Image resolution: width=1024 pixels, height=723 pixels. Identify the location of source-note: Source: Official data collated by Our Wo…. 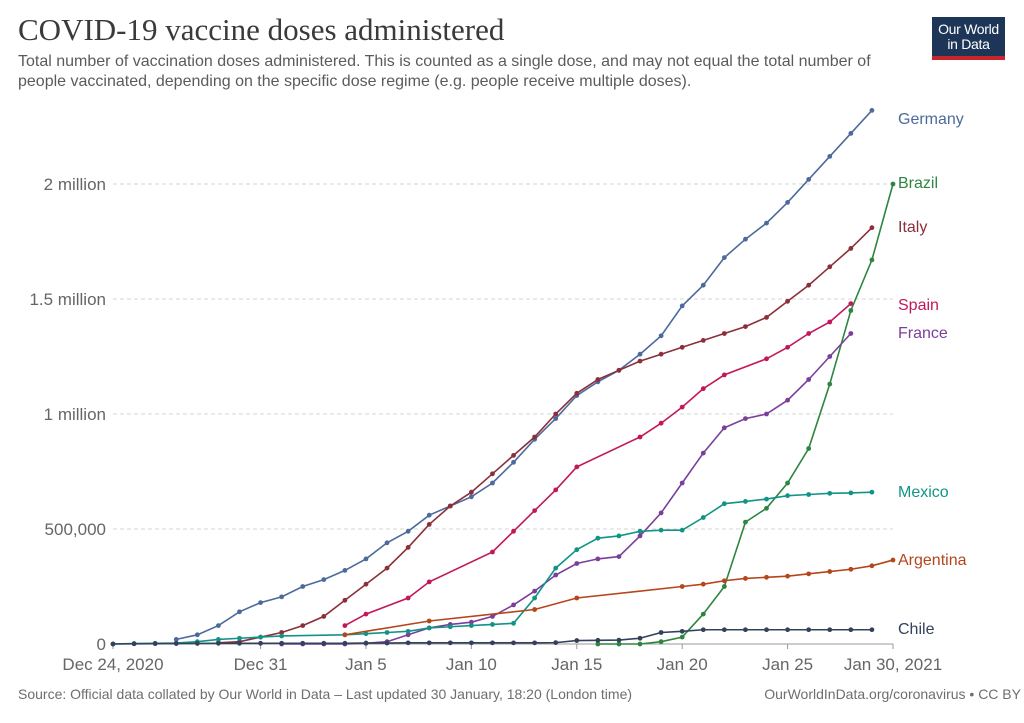
(325, 694).